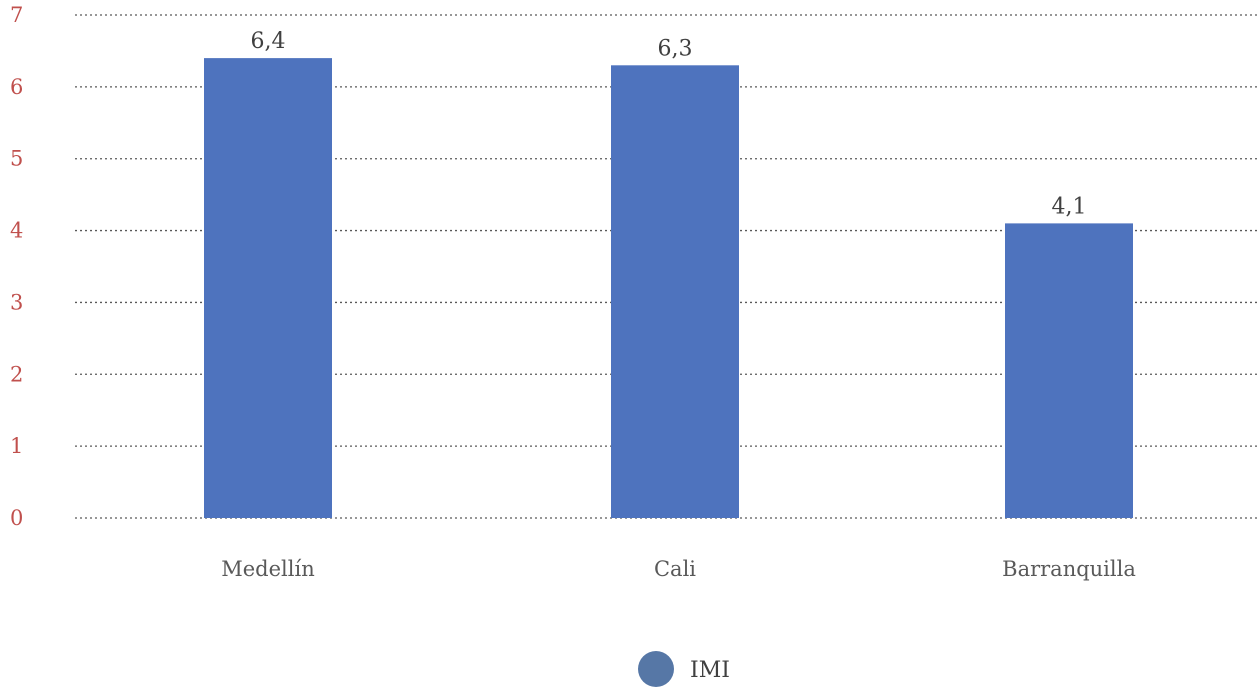 This screenshot has width=1257, height=687. I want to click on y-tick-label: 5, so click(16, 159).